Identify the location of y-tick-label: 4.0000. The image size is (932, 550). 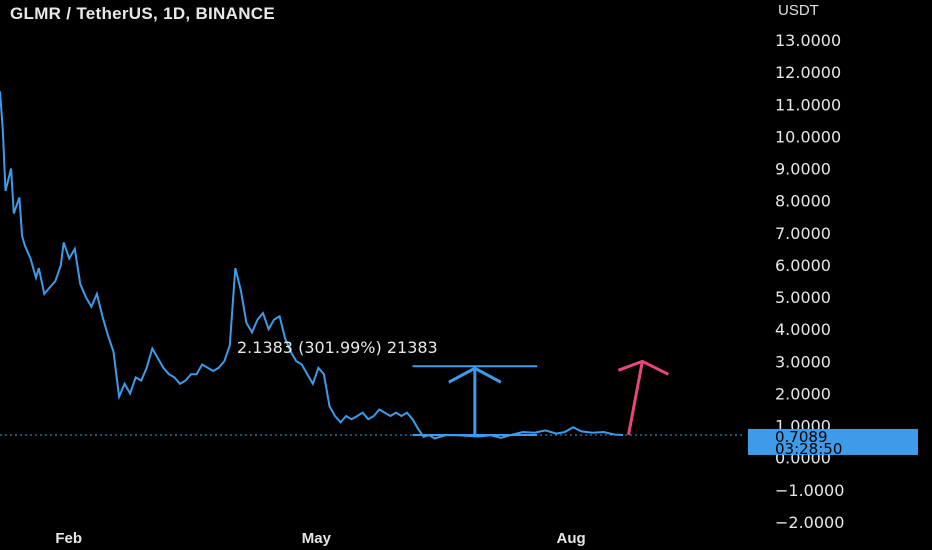
(803, 329).